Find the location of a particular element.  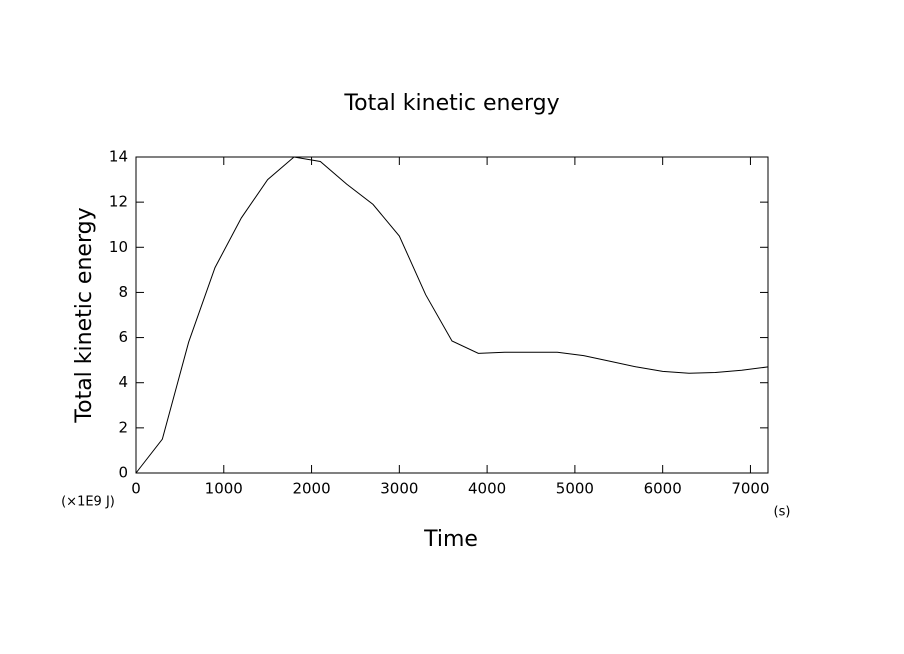

y-unit: (×1E9 J) is located at coordinates (88, 502).